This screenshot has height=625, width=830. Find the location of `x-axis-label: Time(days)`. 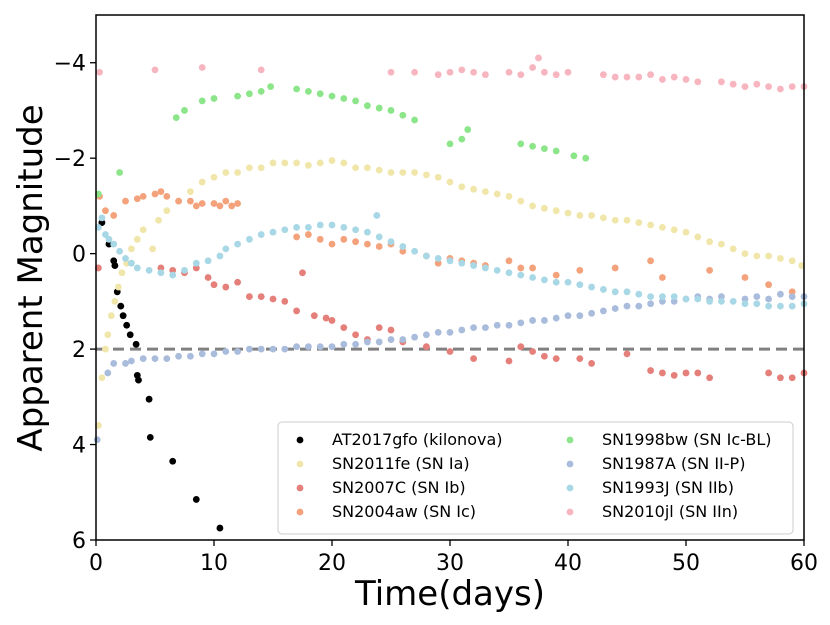

x-axis-label: Time(days) is located at coordinates (449, 594).